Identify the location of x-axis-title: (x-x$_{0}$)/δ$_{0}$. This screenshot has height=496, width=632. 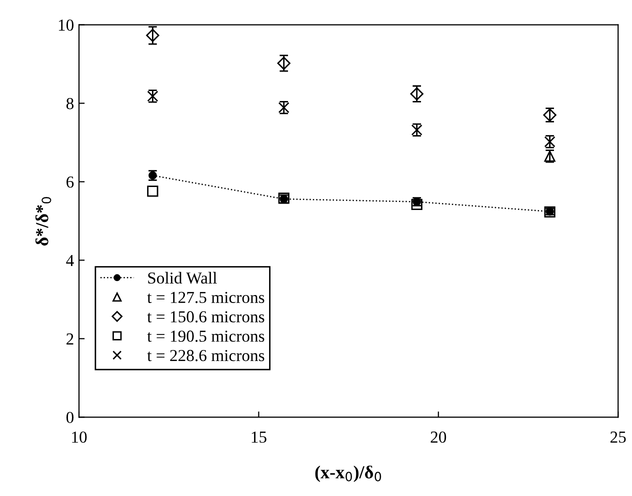
(348, 474).